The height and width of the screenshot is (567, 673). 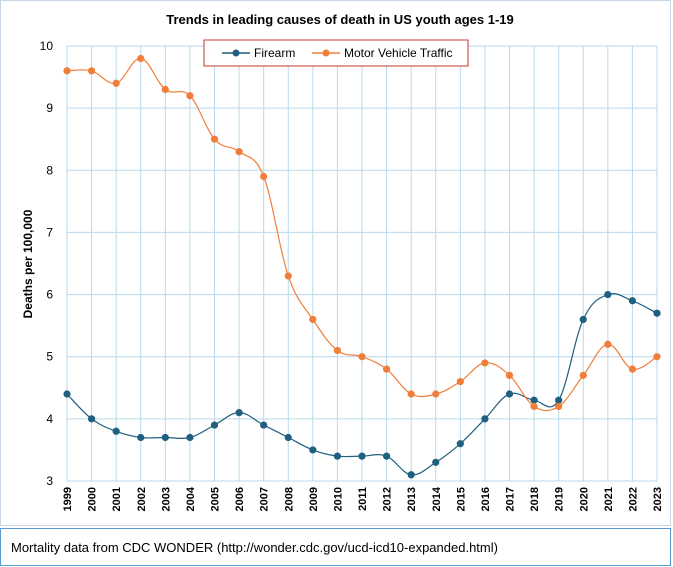 What do you see at coordinates (49, 419) in the screenshot?
I see `y-tick-label: 4` at bounding box center [49, 419].